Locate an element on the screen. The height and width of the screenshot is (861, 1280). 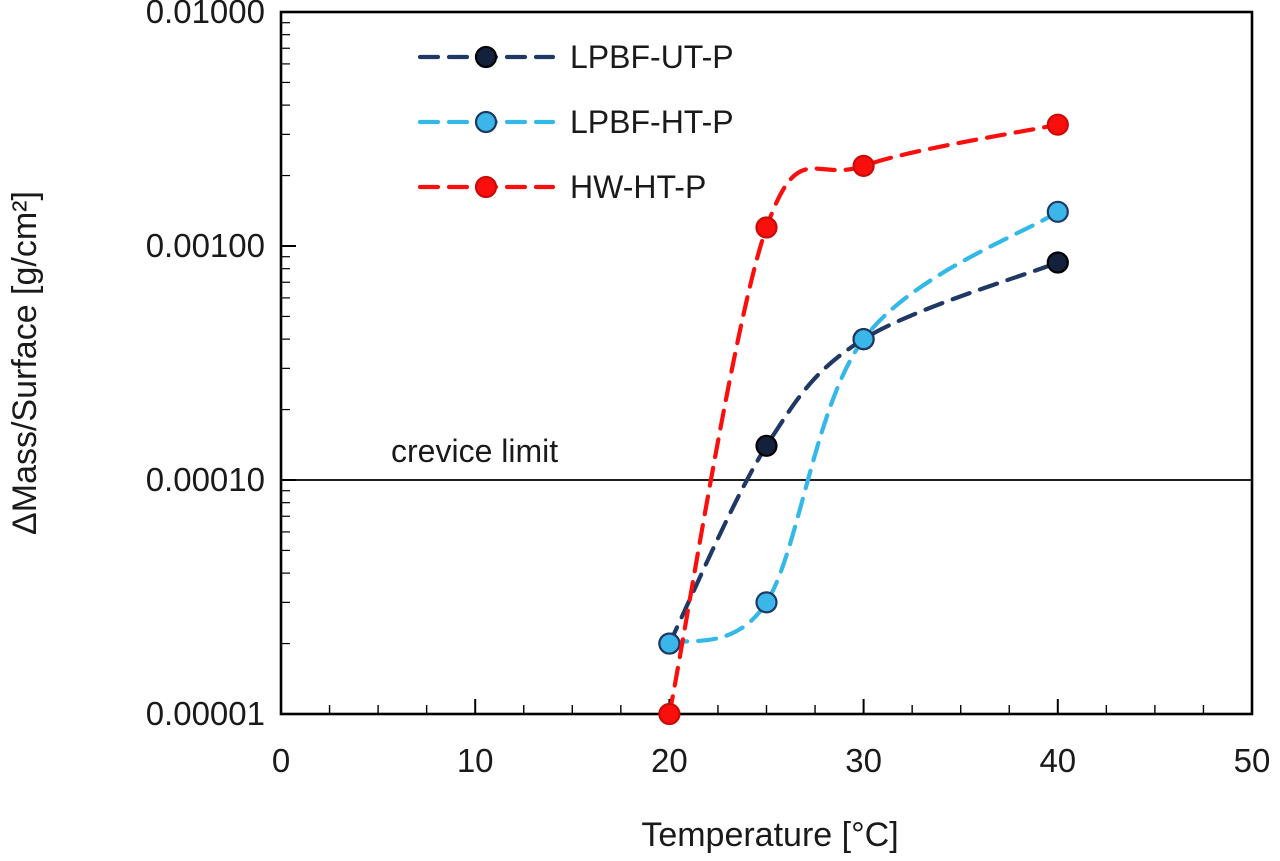
x-tick-label: 50 is located at coordinates (1252, 760).